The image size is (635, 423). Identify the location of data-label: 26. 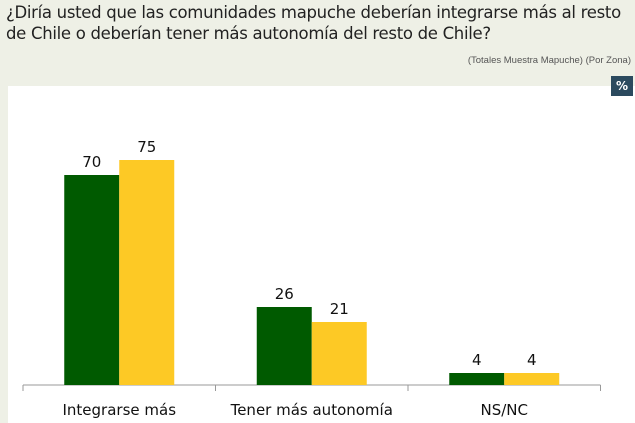
(284, 294).